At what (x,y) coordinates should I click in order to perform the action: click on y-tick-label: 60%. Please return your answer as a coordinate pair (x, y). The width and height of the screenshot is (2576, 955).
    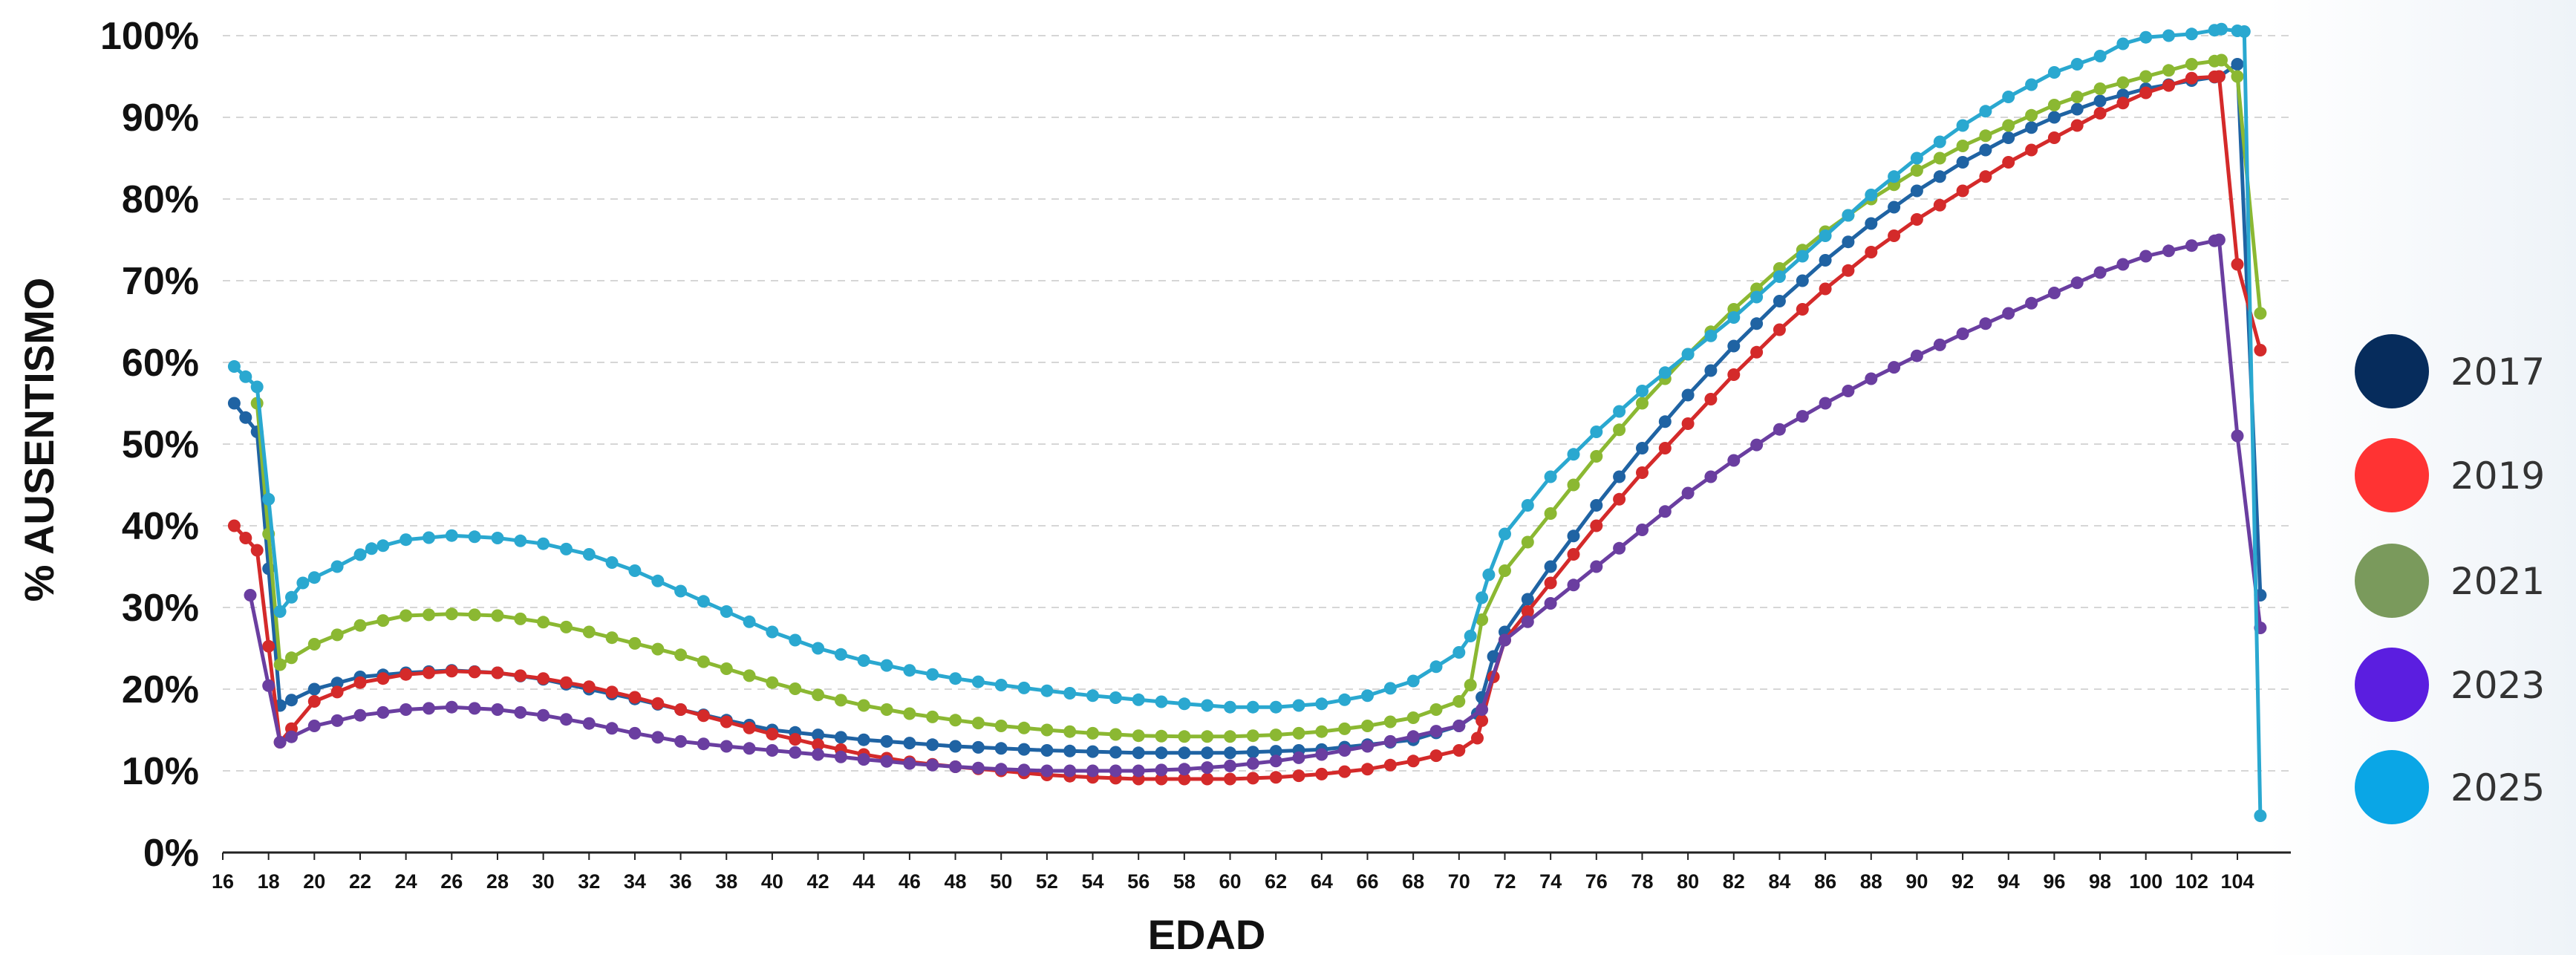
    Looking at the image, I should click on (160, 364).